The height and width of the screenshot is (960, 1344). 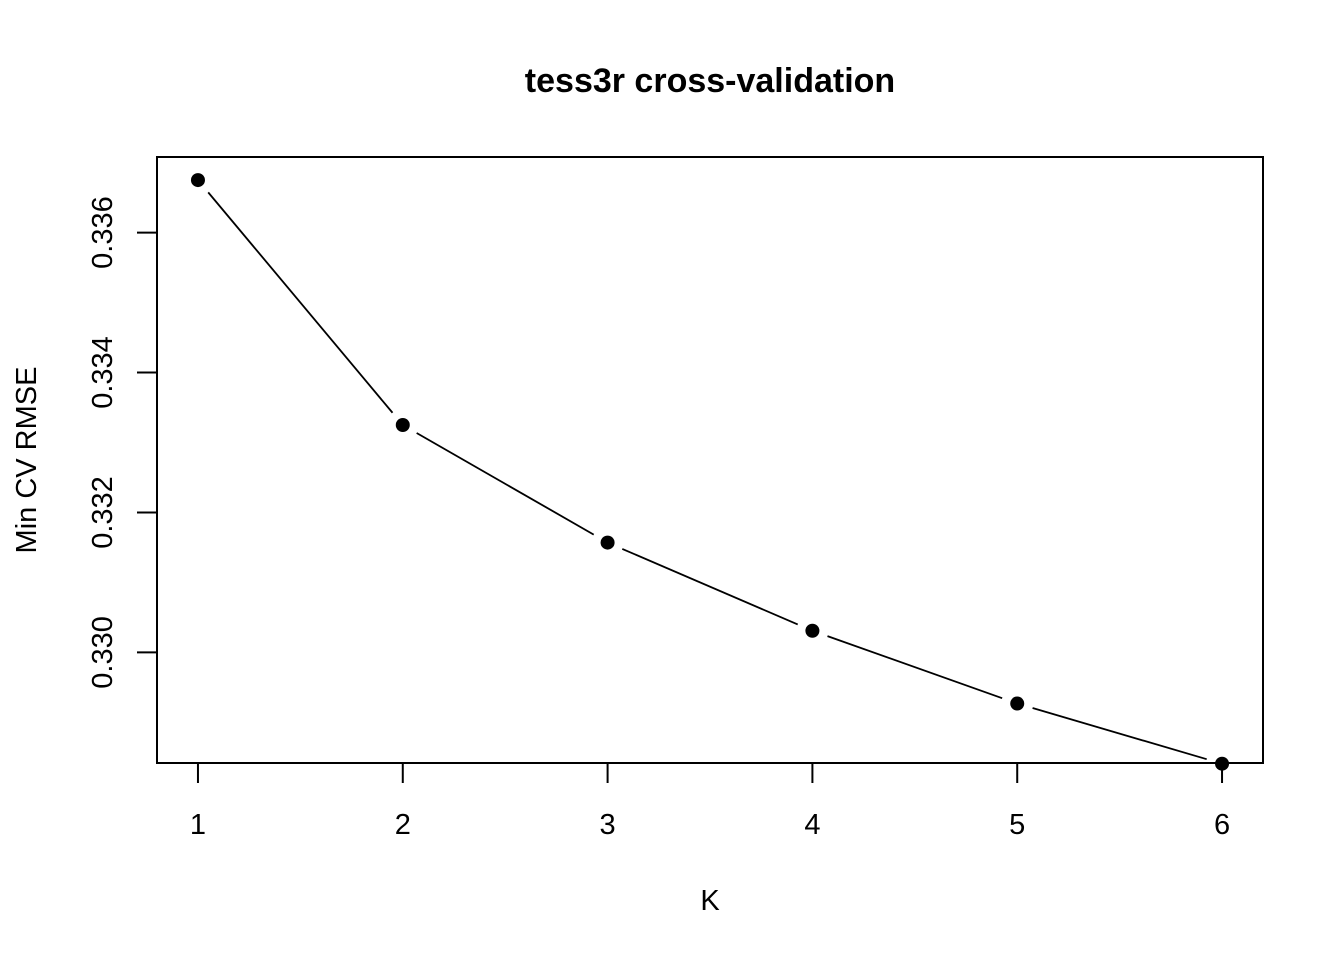 What do you see at coordinates (122, 442) in the screenshot?
I see `y-axis: 0.330 0.332 0.334 0.336` at bounding box center [122, 442].